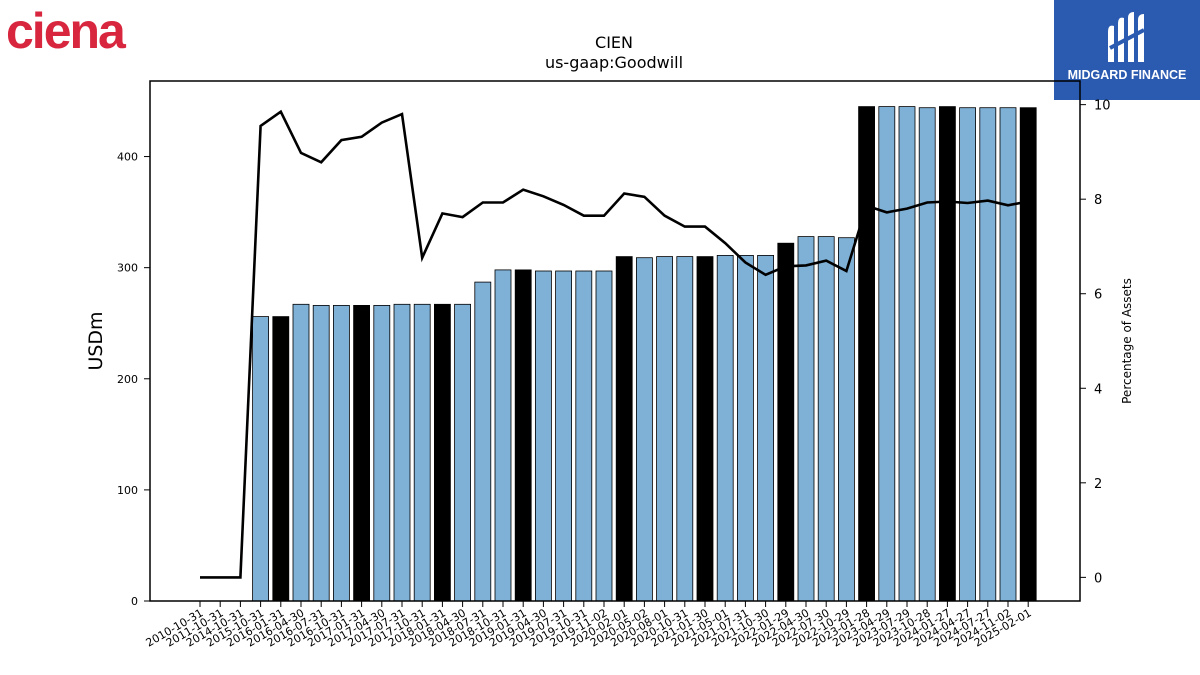 This screenshot has height=675, width=1200. I want to click on y2-axis-label: Percentage of Assets, so click(1127, 341).